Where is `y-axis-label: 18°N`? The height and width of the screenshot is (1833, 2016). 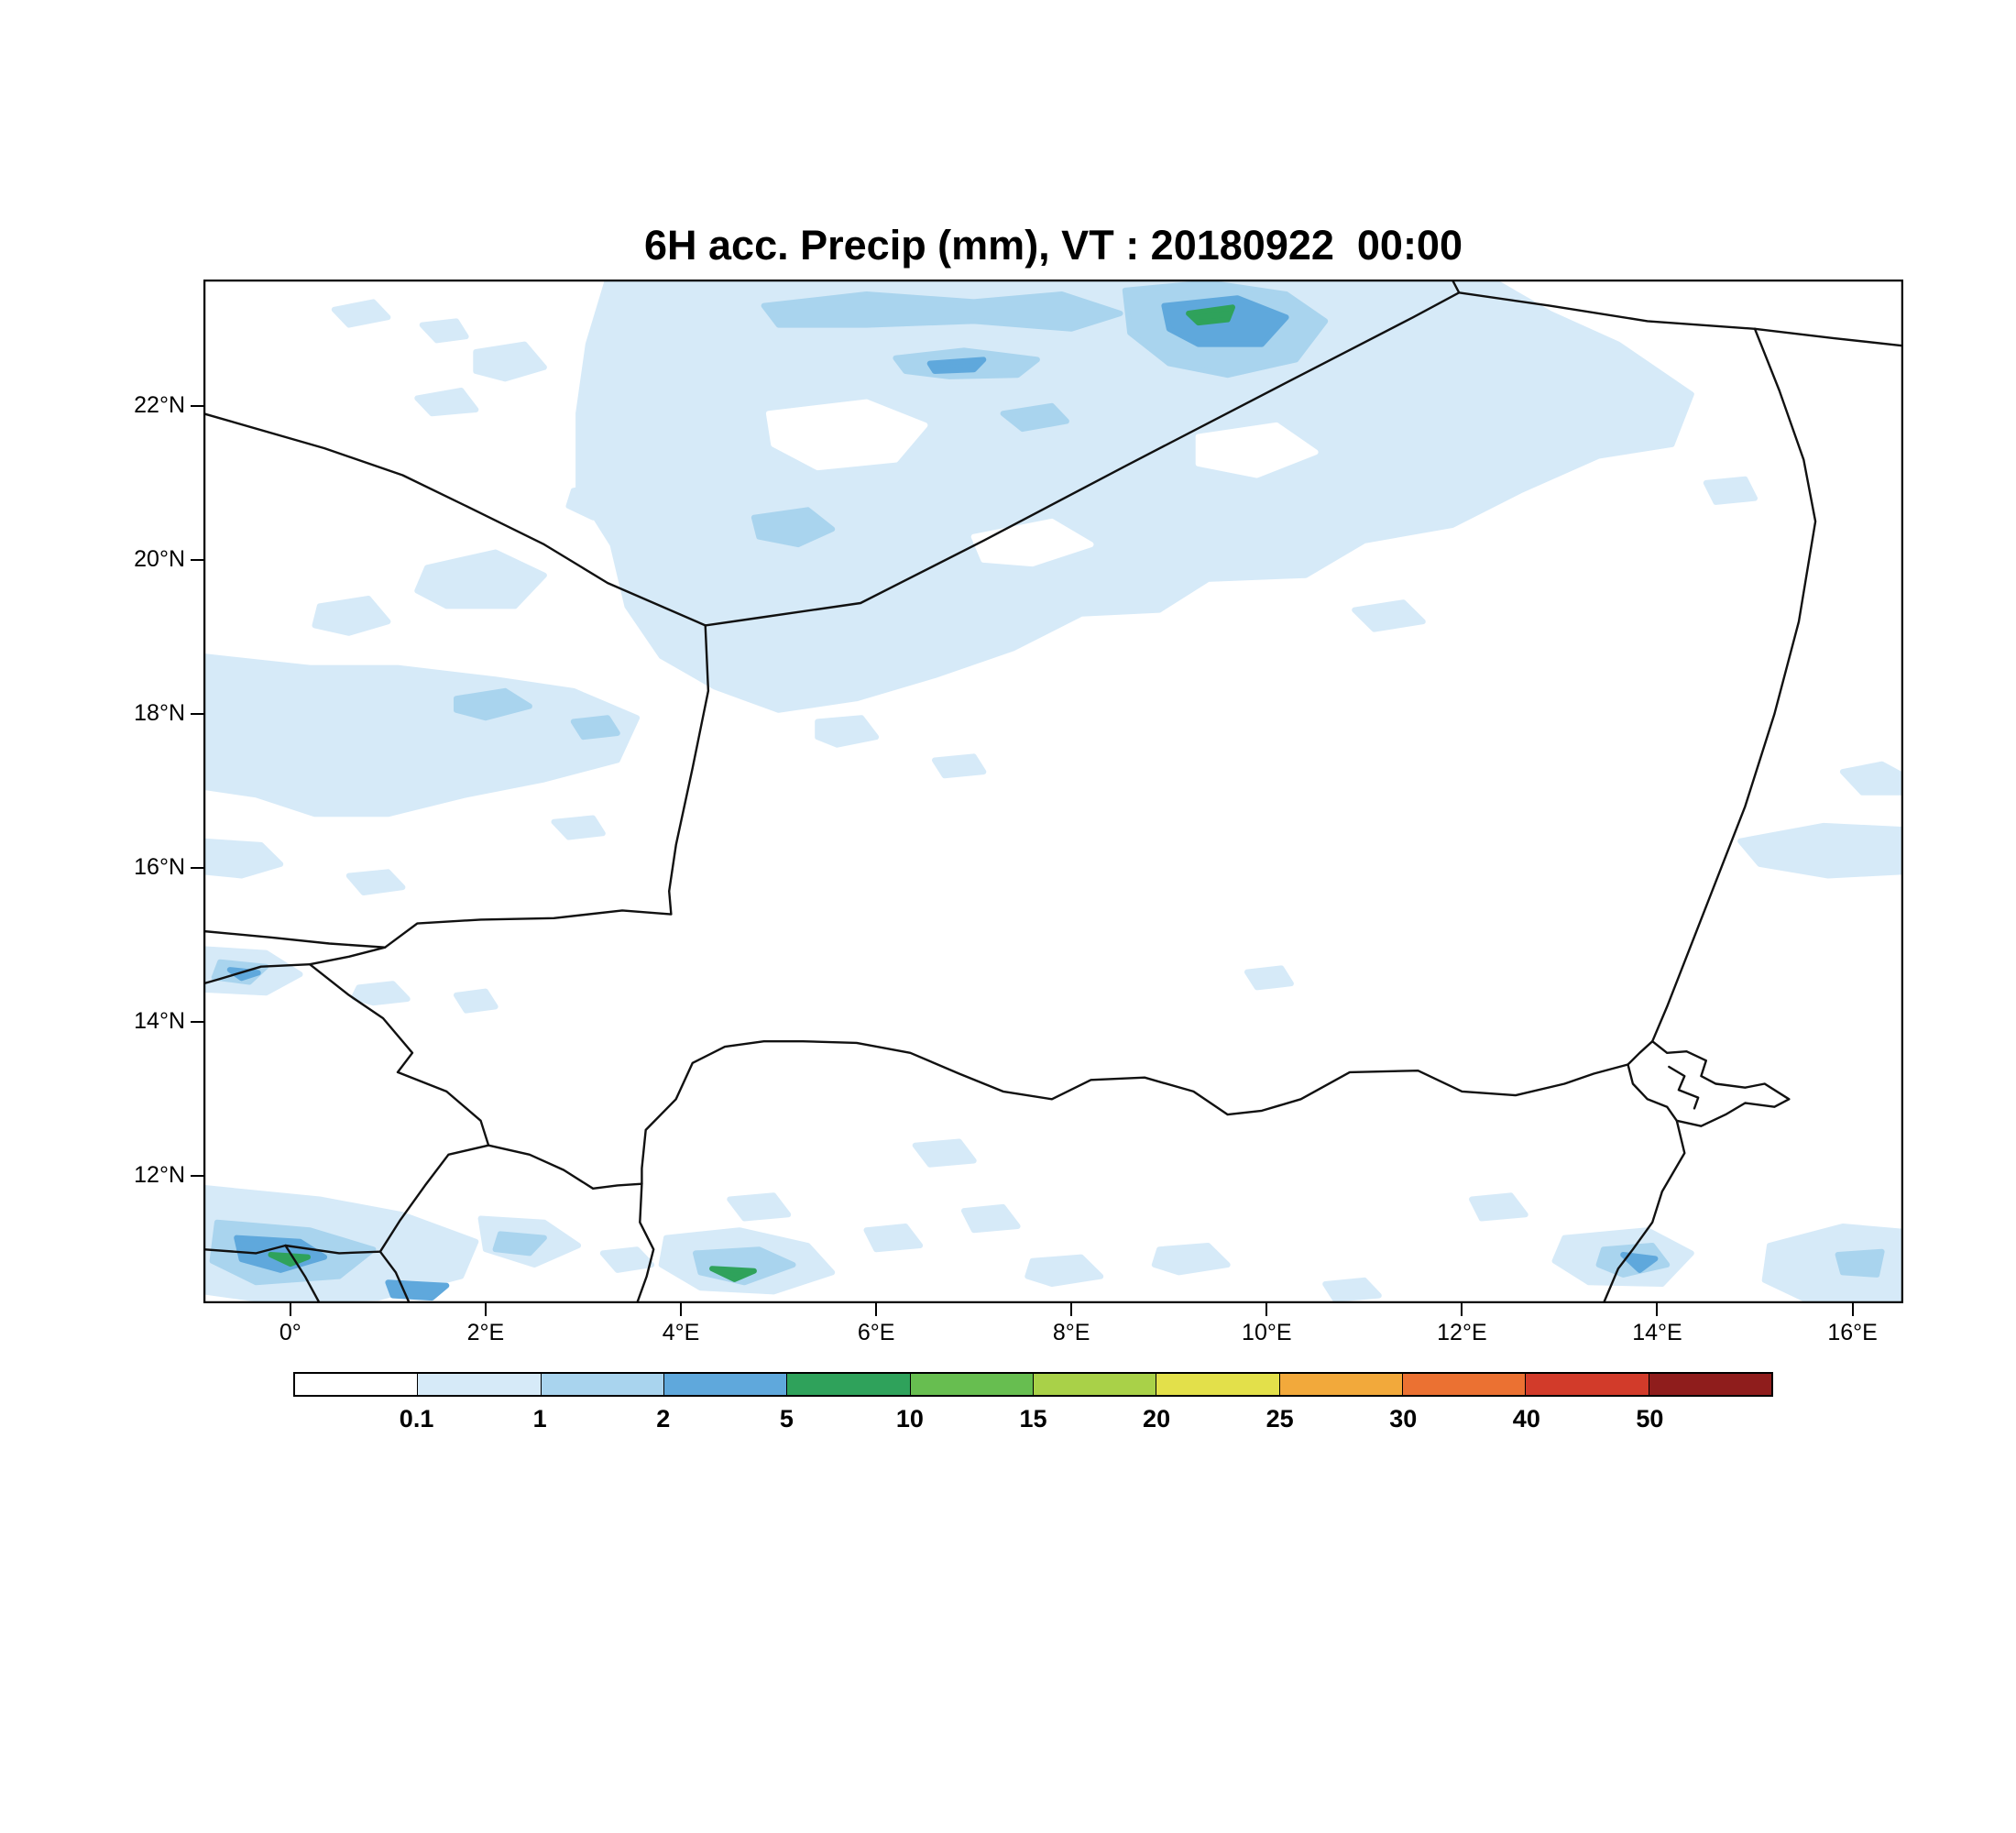
y-axis-label: 18°N is located at coordinates (159, 713).